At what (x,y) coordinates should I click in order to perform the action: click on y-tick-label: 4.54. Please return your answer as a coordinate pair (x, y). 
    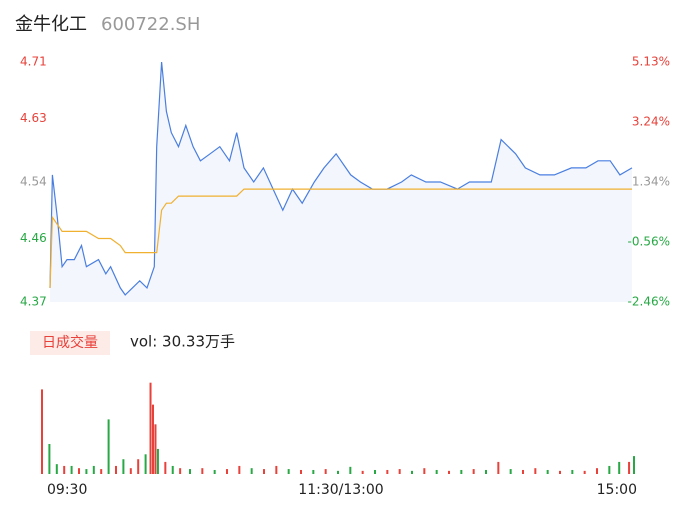
    Looking at the image, I should click on (33, 182).